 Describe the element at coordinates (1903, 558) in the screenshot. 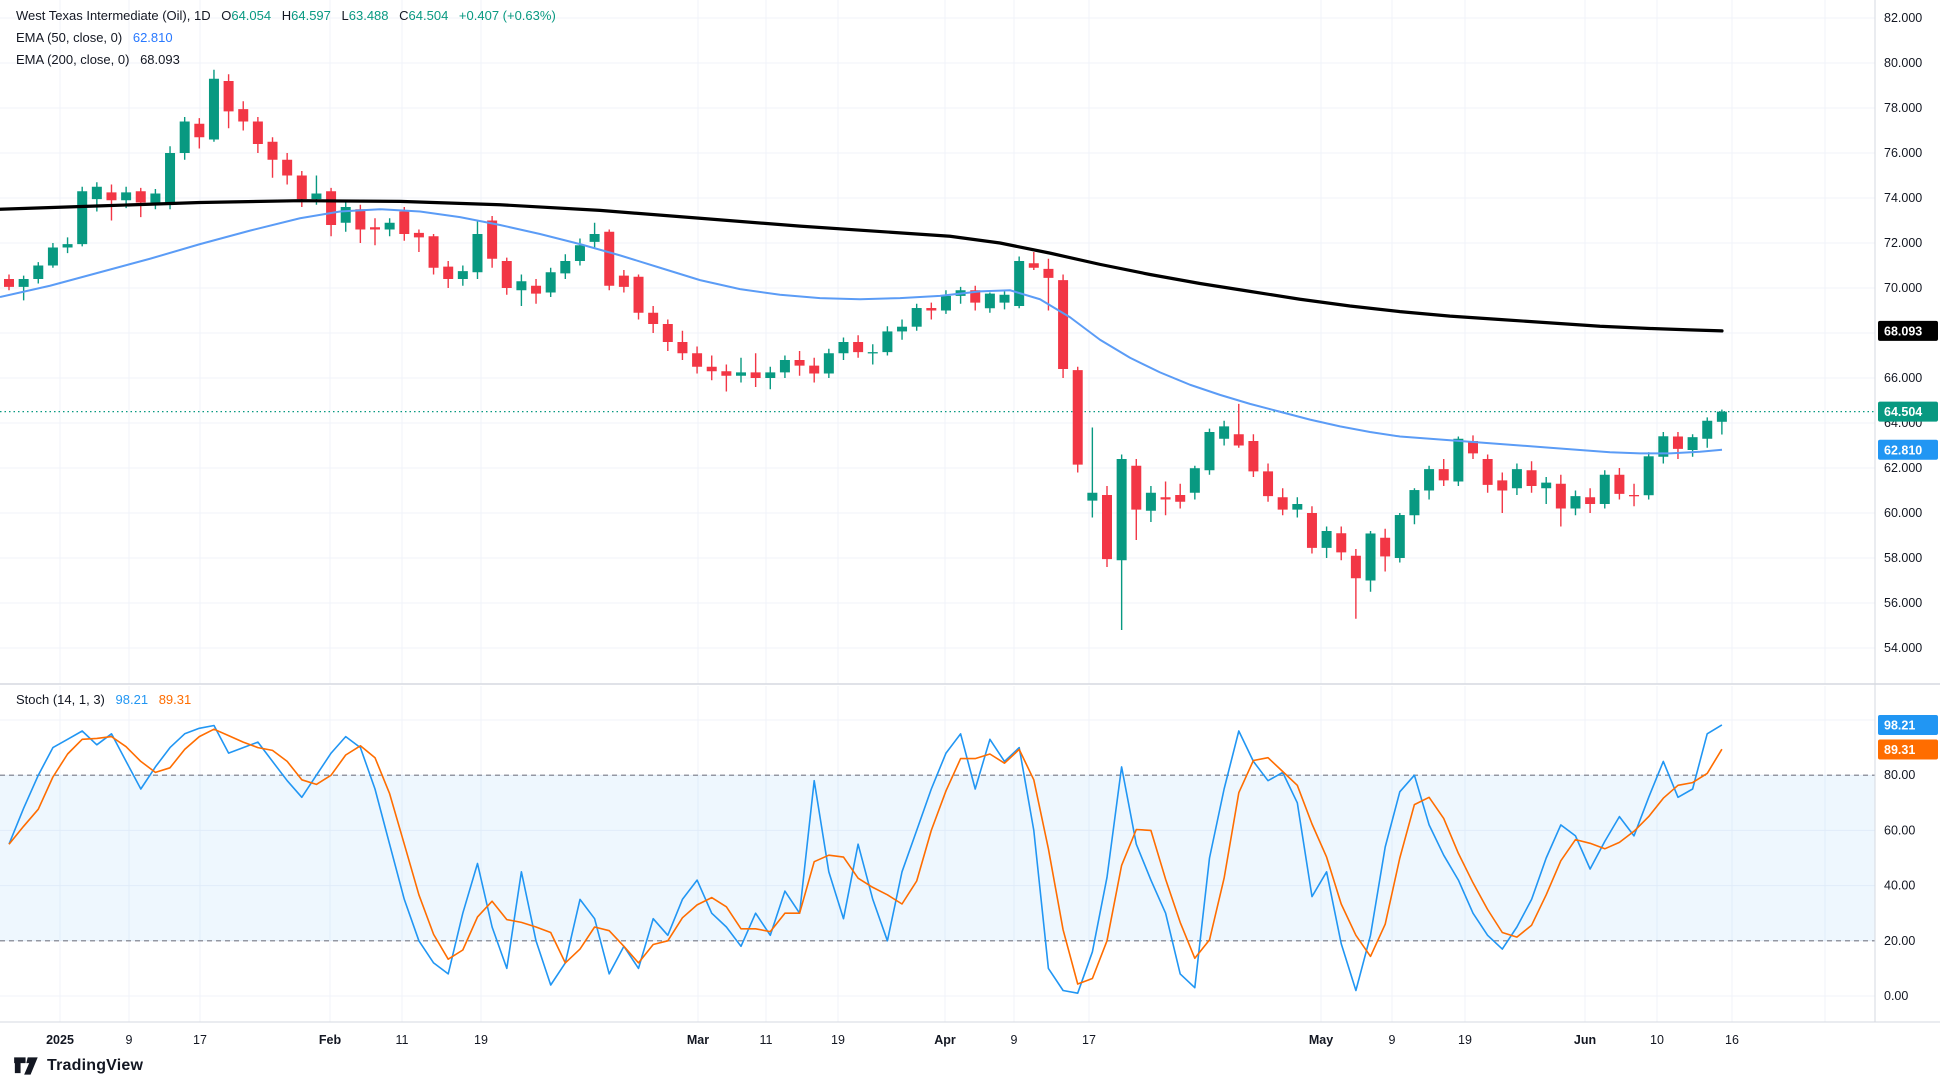

I see `price-axis-label: 58.000` at that location.